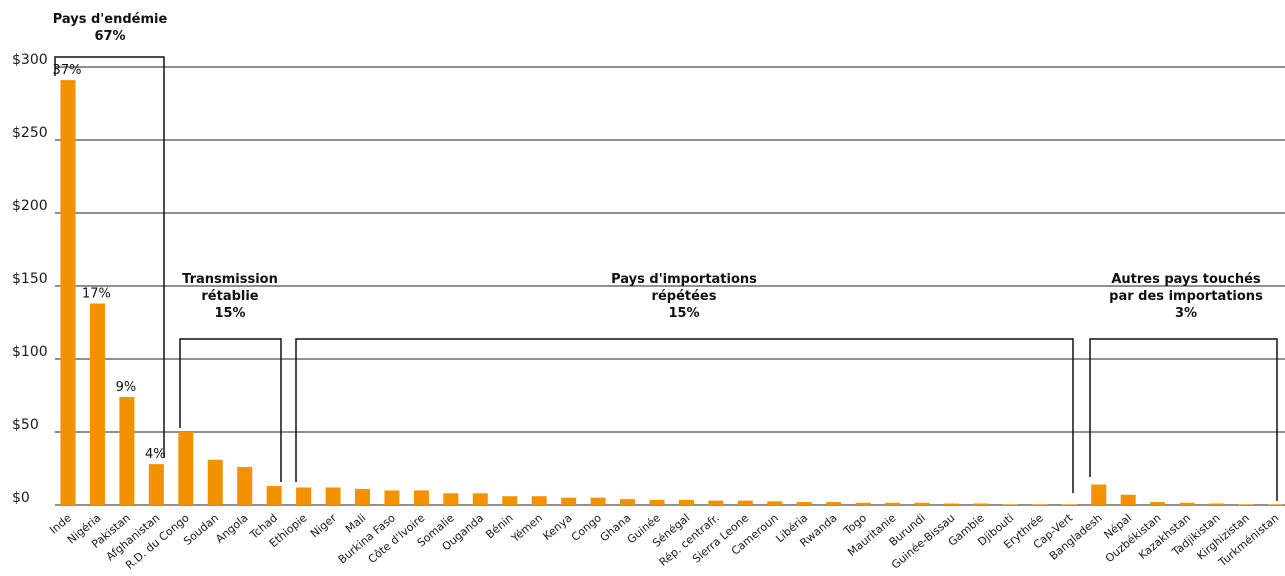  What do you see at coordinates (30, 133) in the screenshot?
I see `y-tick-label: $250` at bounding box center [30, 133].